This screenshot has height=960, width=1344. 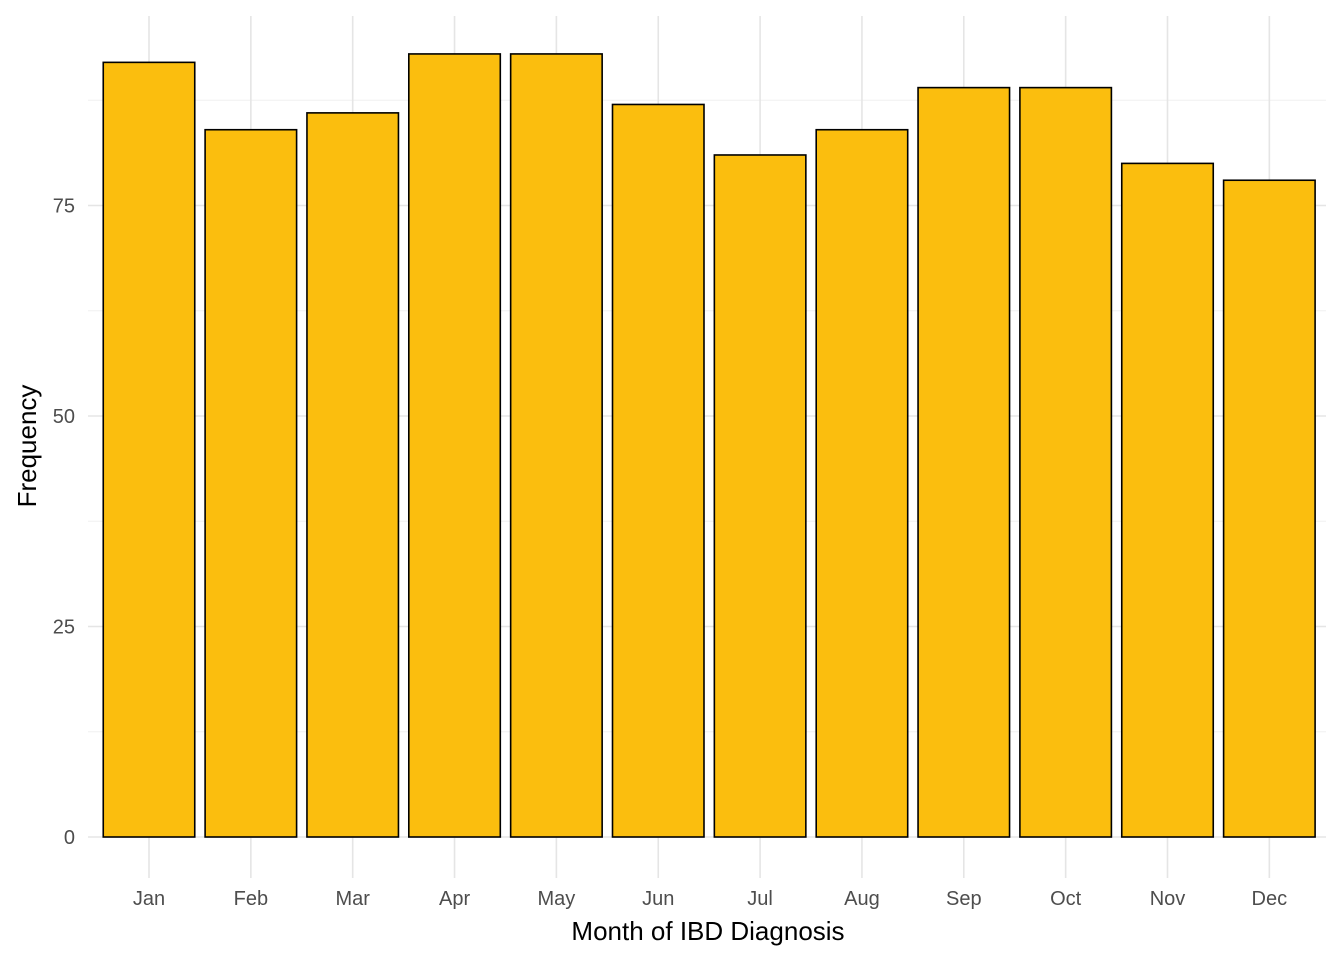 I want to click on y-tick-label: 0, so click(x=69, y=838).